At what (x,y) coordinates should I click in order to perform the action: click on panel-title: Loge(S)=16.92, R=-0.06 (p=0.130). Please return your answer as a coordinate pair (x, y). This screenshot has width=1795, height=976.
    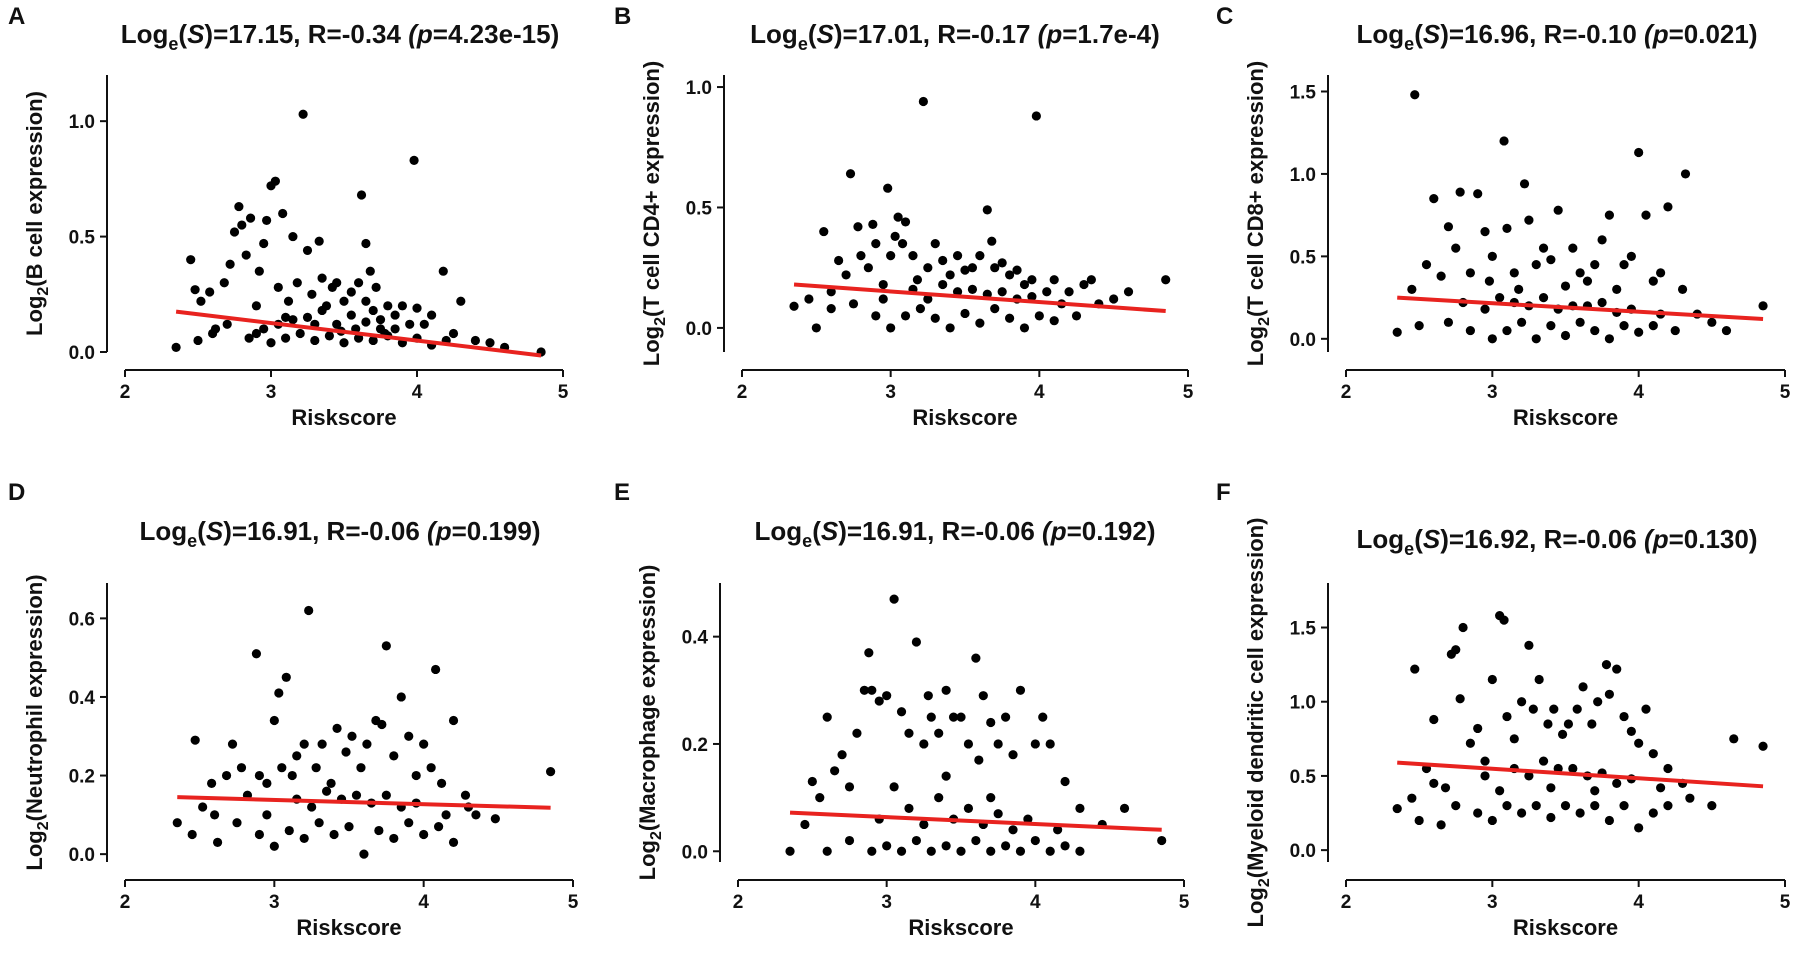
    Looking at the image, I should click on (1557, 541).